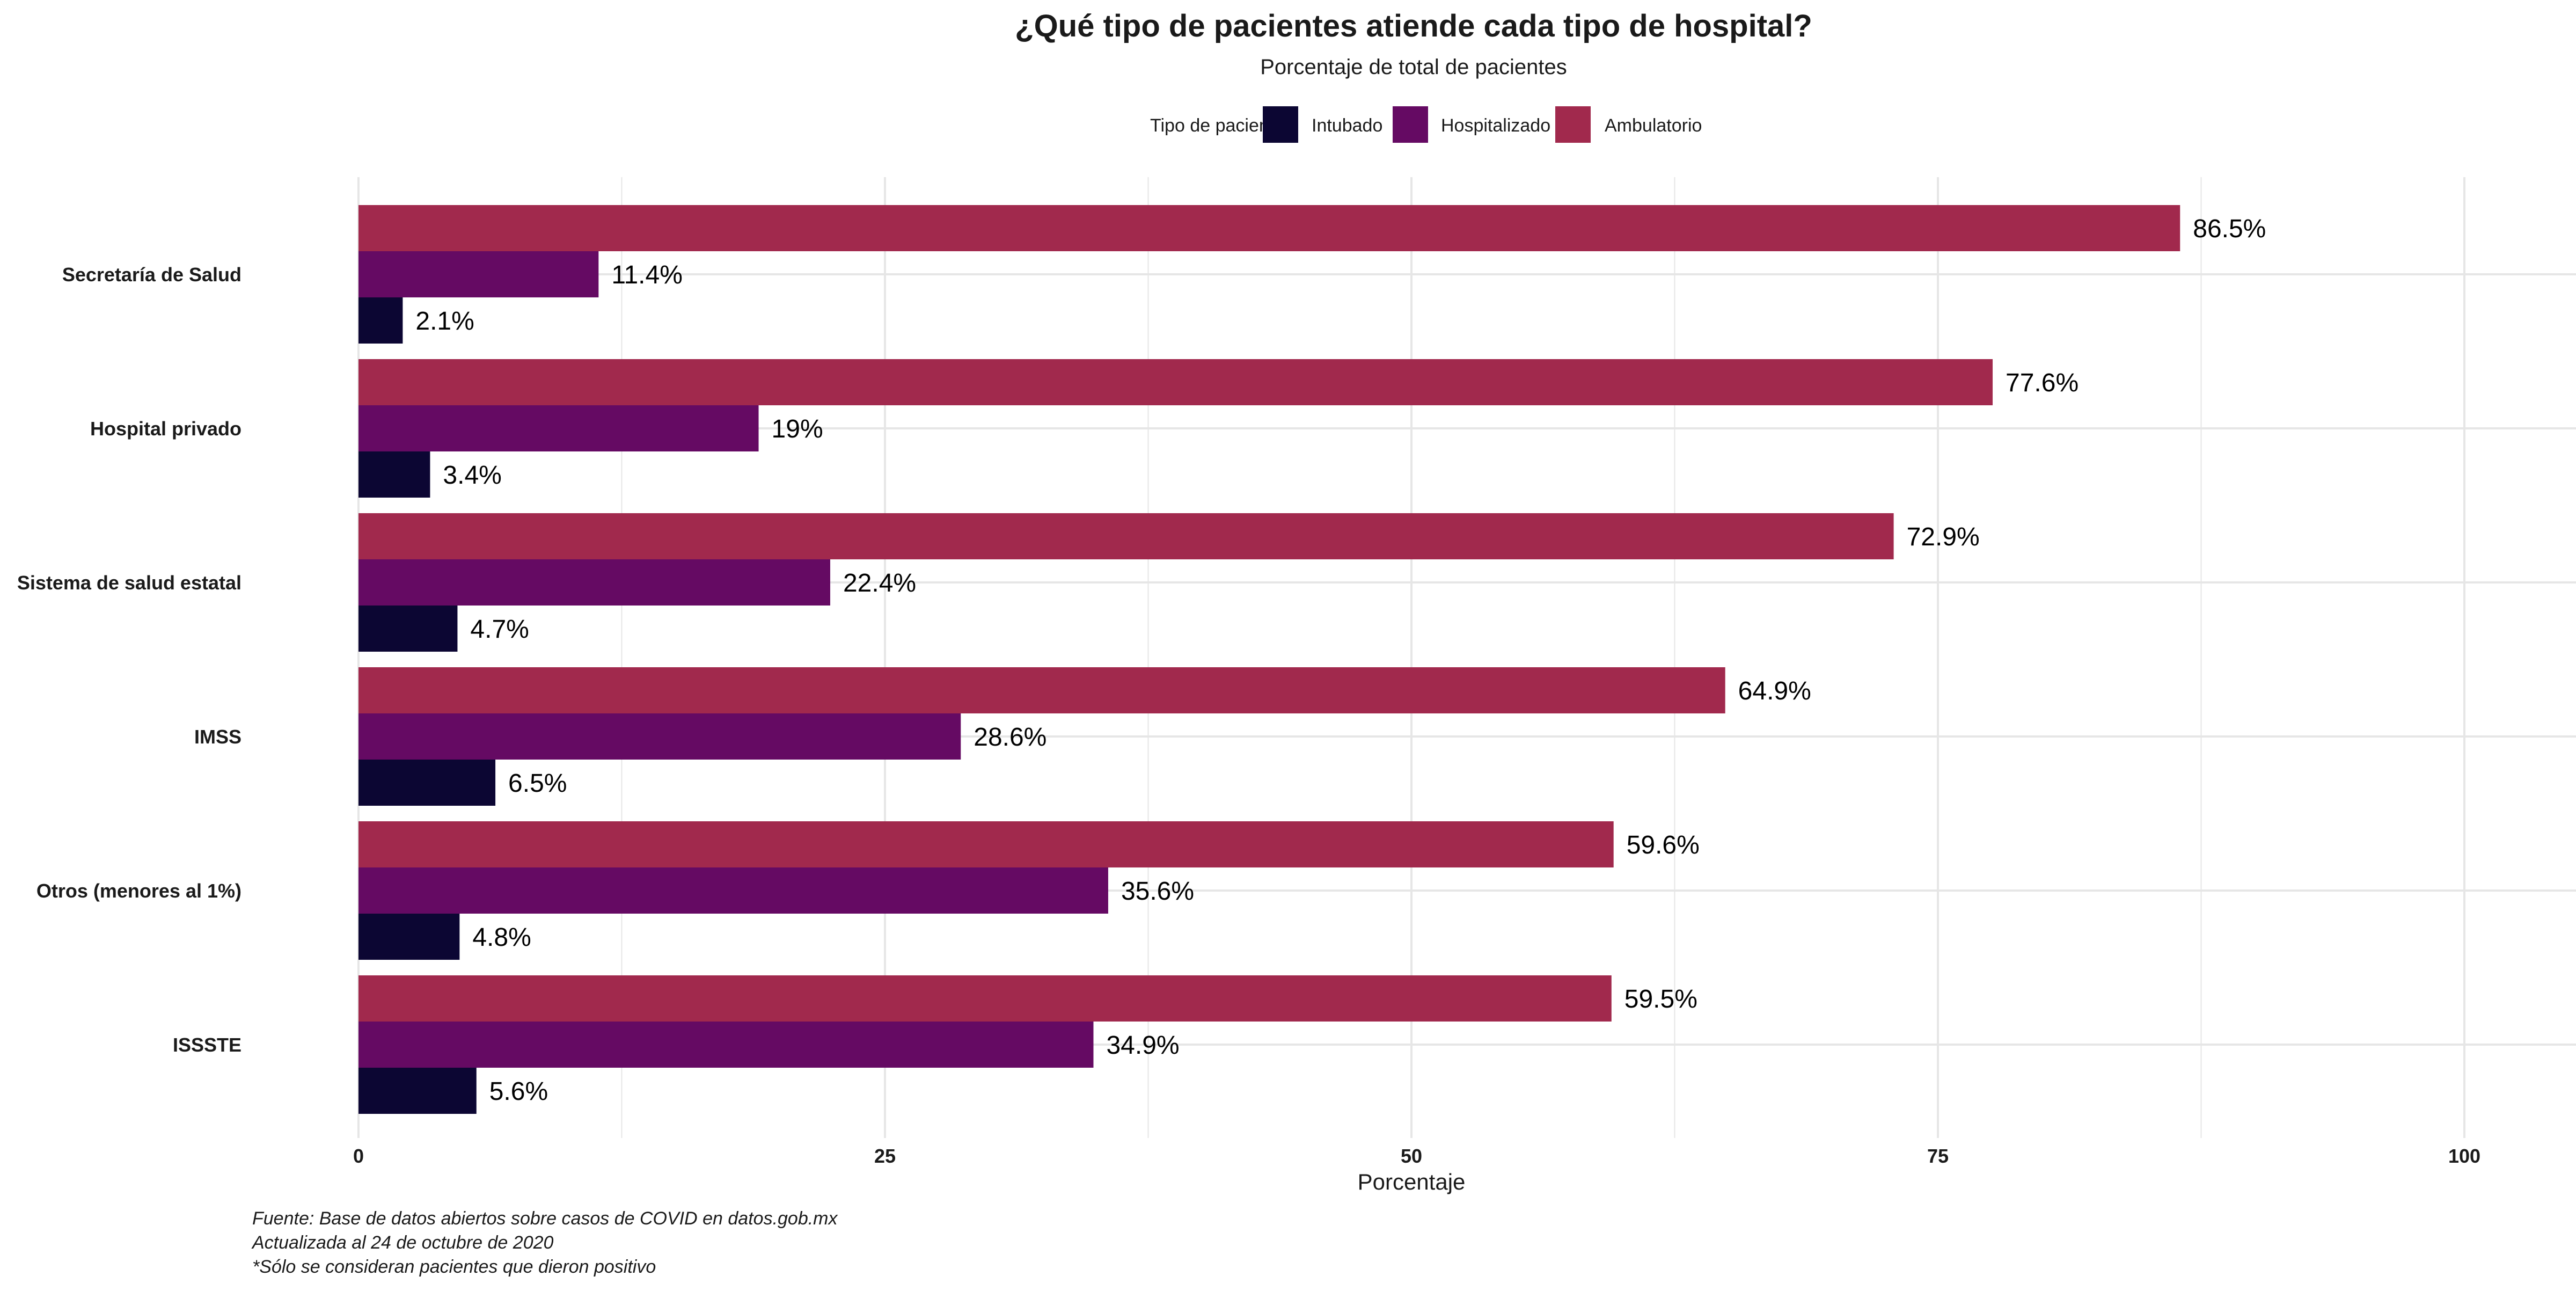  I want to click on legend-label-hospitalizado: Hospitalizado, so click(1495, 125).